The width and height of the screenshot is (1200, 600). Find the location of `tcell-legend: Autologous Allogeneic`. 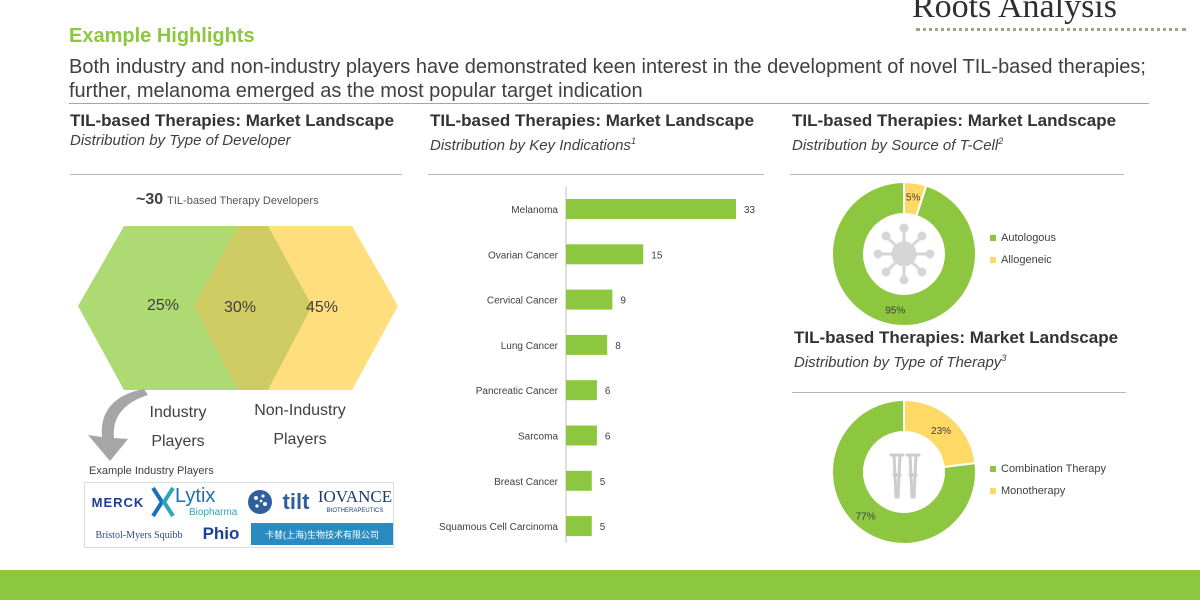

tcell-legend: Autologous Allogeneic is located at coordinates (1023, 249).